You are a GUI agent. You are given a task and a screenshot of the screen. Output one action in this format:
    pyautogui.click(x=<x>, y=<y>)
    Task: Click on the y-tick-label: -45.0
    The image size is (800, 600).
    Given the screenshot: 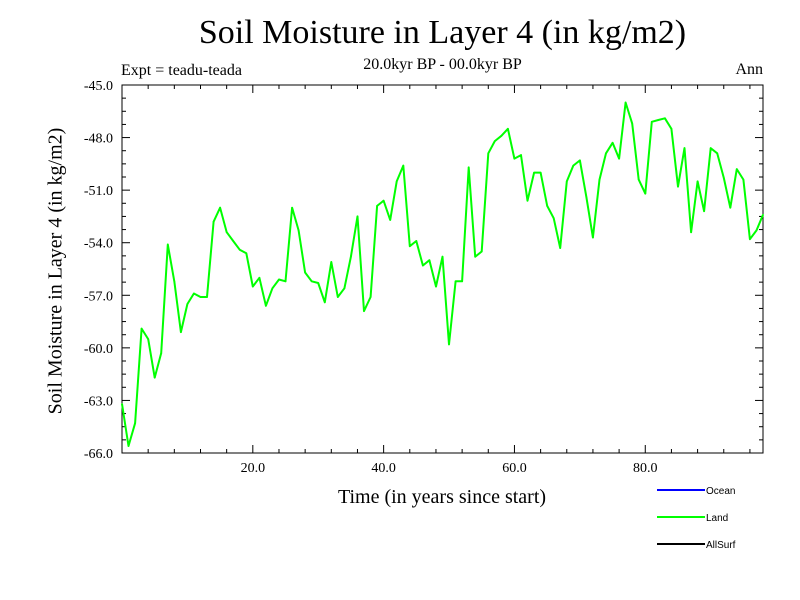 What is the action you would take?
    pyautogui.click(x=98, y=86)
    